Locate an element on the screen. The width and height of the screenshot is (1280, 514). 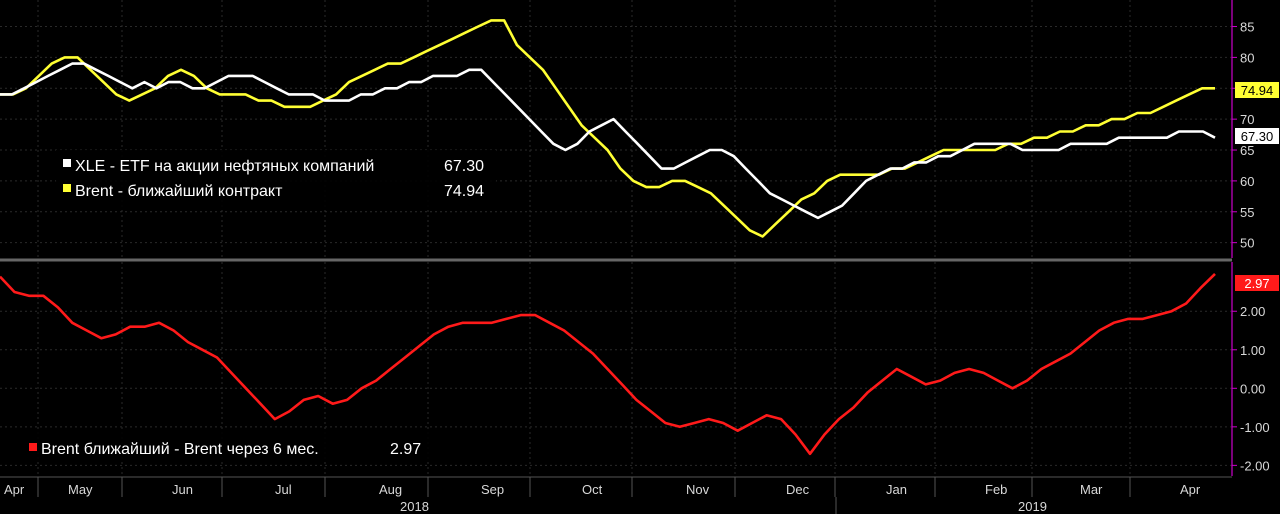
legend-top-box is located at coordinates (276, 179).